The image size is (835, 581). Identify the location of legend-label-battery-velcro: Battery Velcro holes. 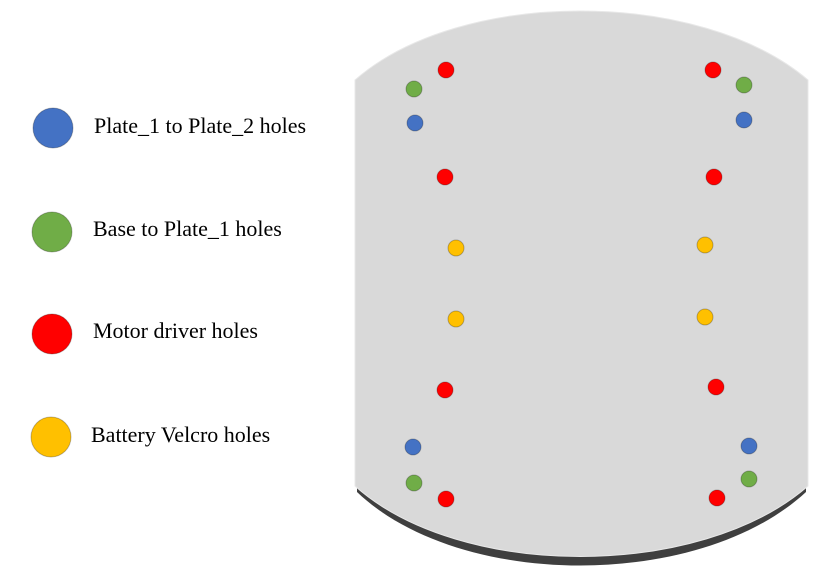
(180, 434).